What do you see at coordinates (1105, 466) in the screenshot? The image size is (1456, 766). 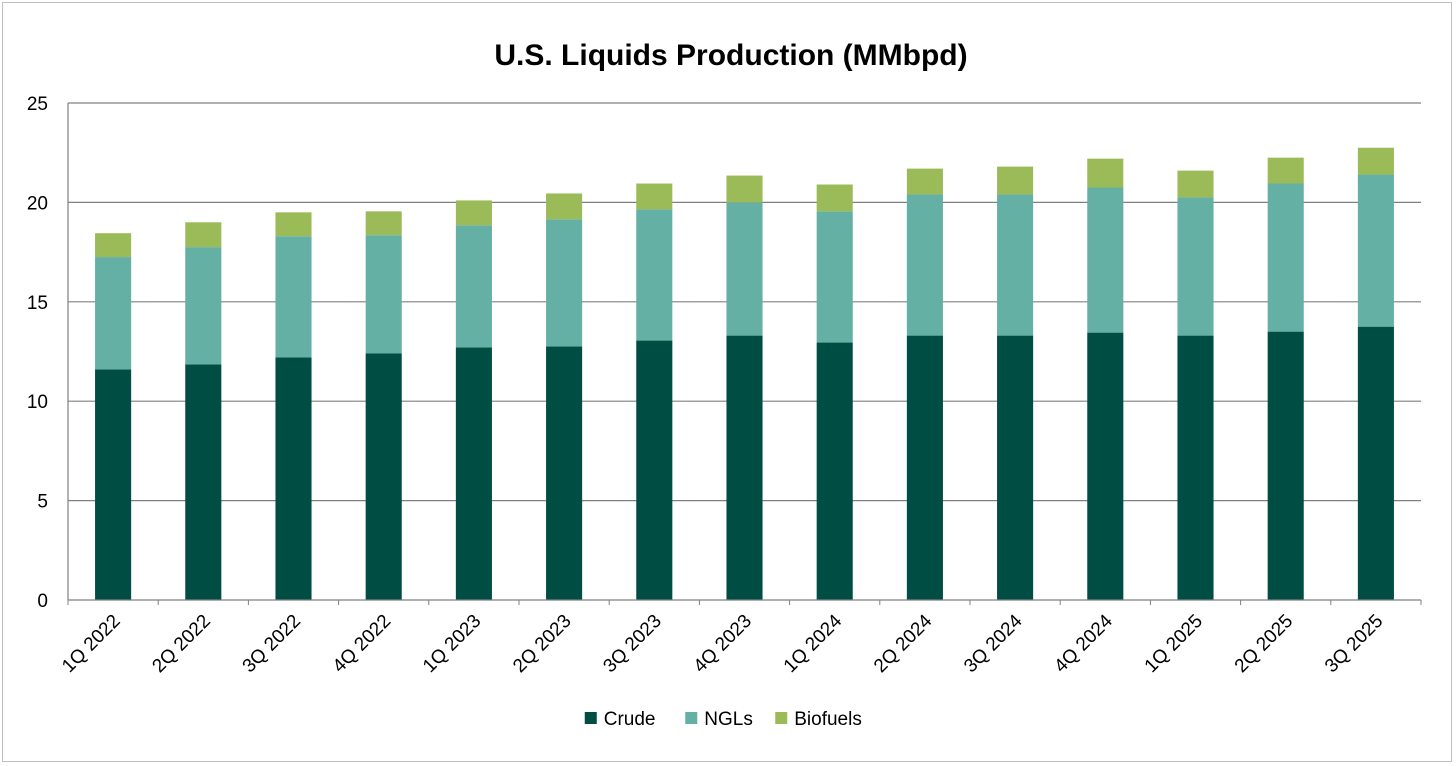 I see `bar-crude-4q-2024` at bounding box center [1105, 466].